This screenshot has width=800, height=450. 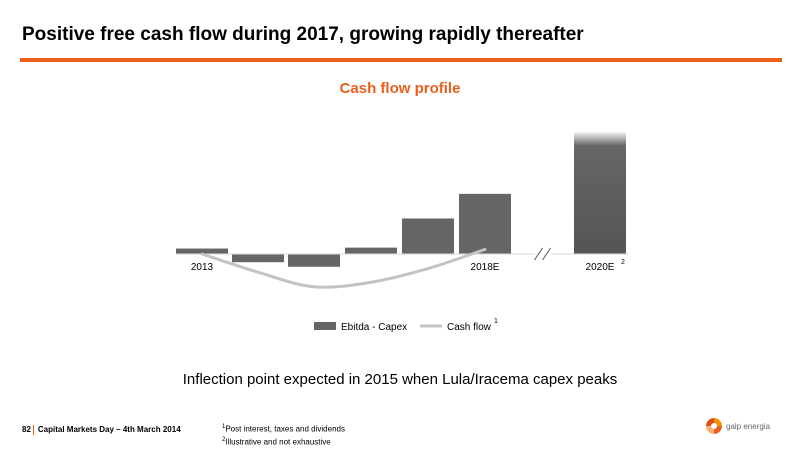 I want to click on tick-label-2018e: 2018E, so click(x=485, y=267).